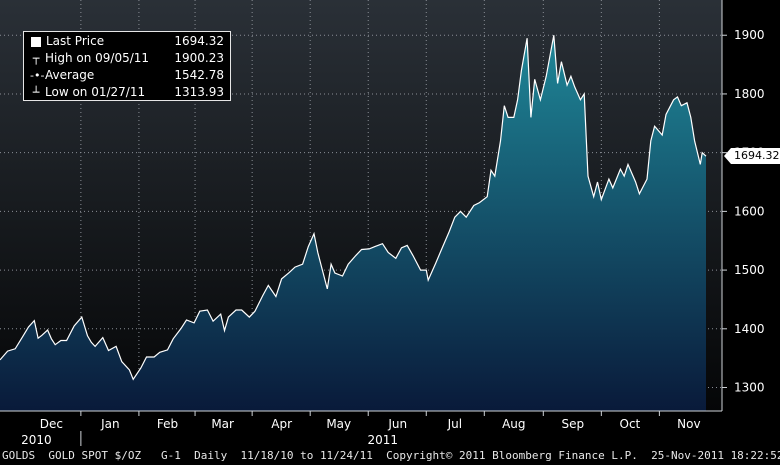 This screenshot has height=465, width=780. What do you see at coordinates (36, 92) in the screenshot?
I see `low-marker-icon: ┴` at bounding box center [36, 92].